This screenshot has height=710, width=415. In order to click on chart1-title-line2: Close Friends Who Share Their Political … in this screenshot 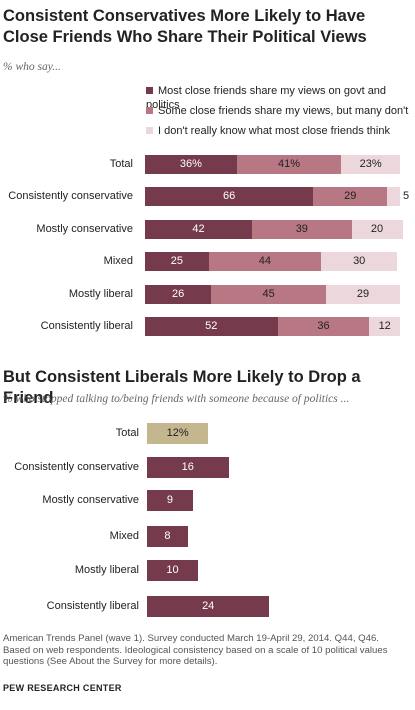, I will do `click(185, 37)`.